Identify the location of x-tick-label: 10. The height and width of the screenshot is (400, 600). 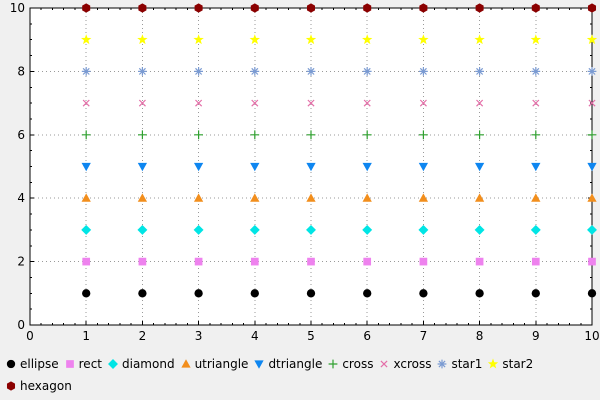
(591, 336).